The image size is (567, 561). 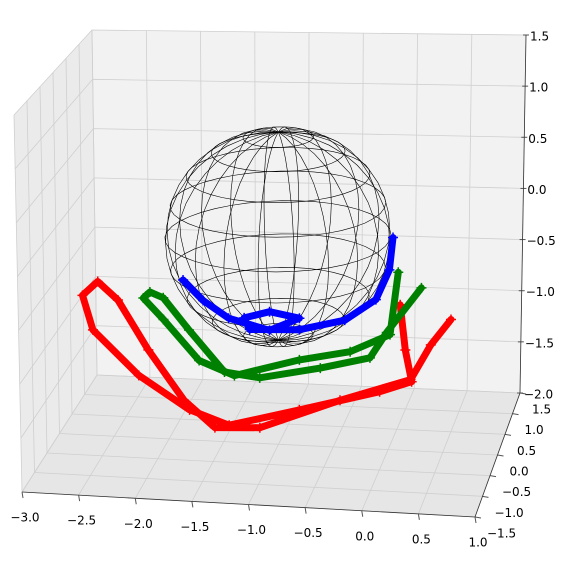 What do you see at coordinates (541, 410) in the screenshot?
I see `y-tick-label: 1.5` at bounding box center [541, 410].